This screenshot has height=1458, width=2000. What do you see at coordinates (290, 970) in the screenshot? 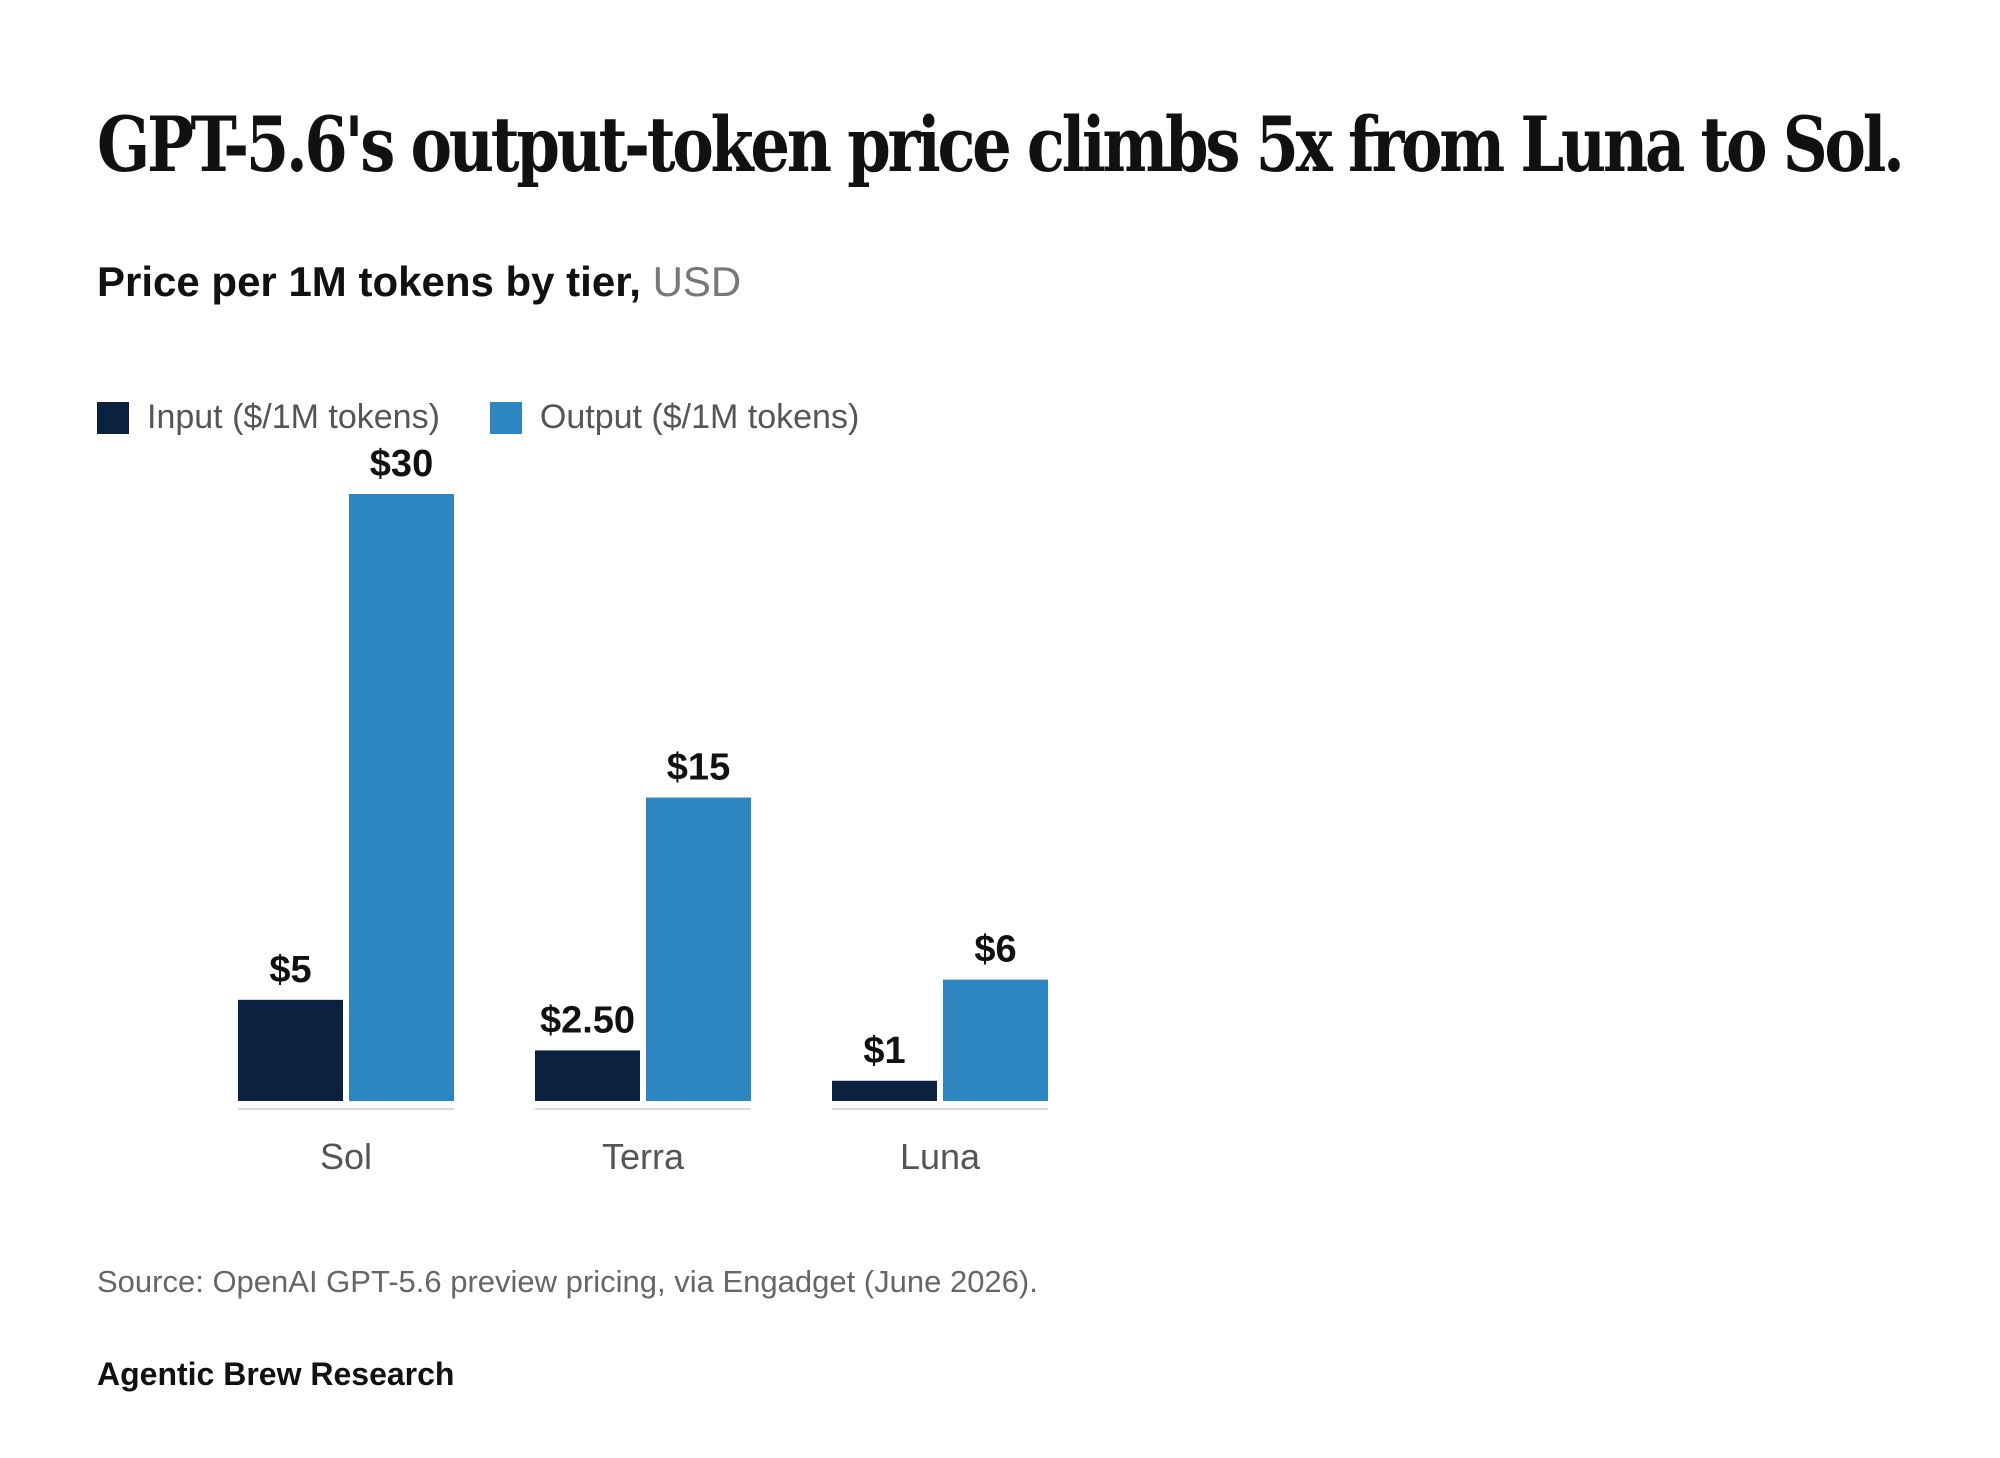
I see `value-label-sol-input: $5` at bounding box center [290, 970].